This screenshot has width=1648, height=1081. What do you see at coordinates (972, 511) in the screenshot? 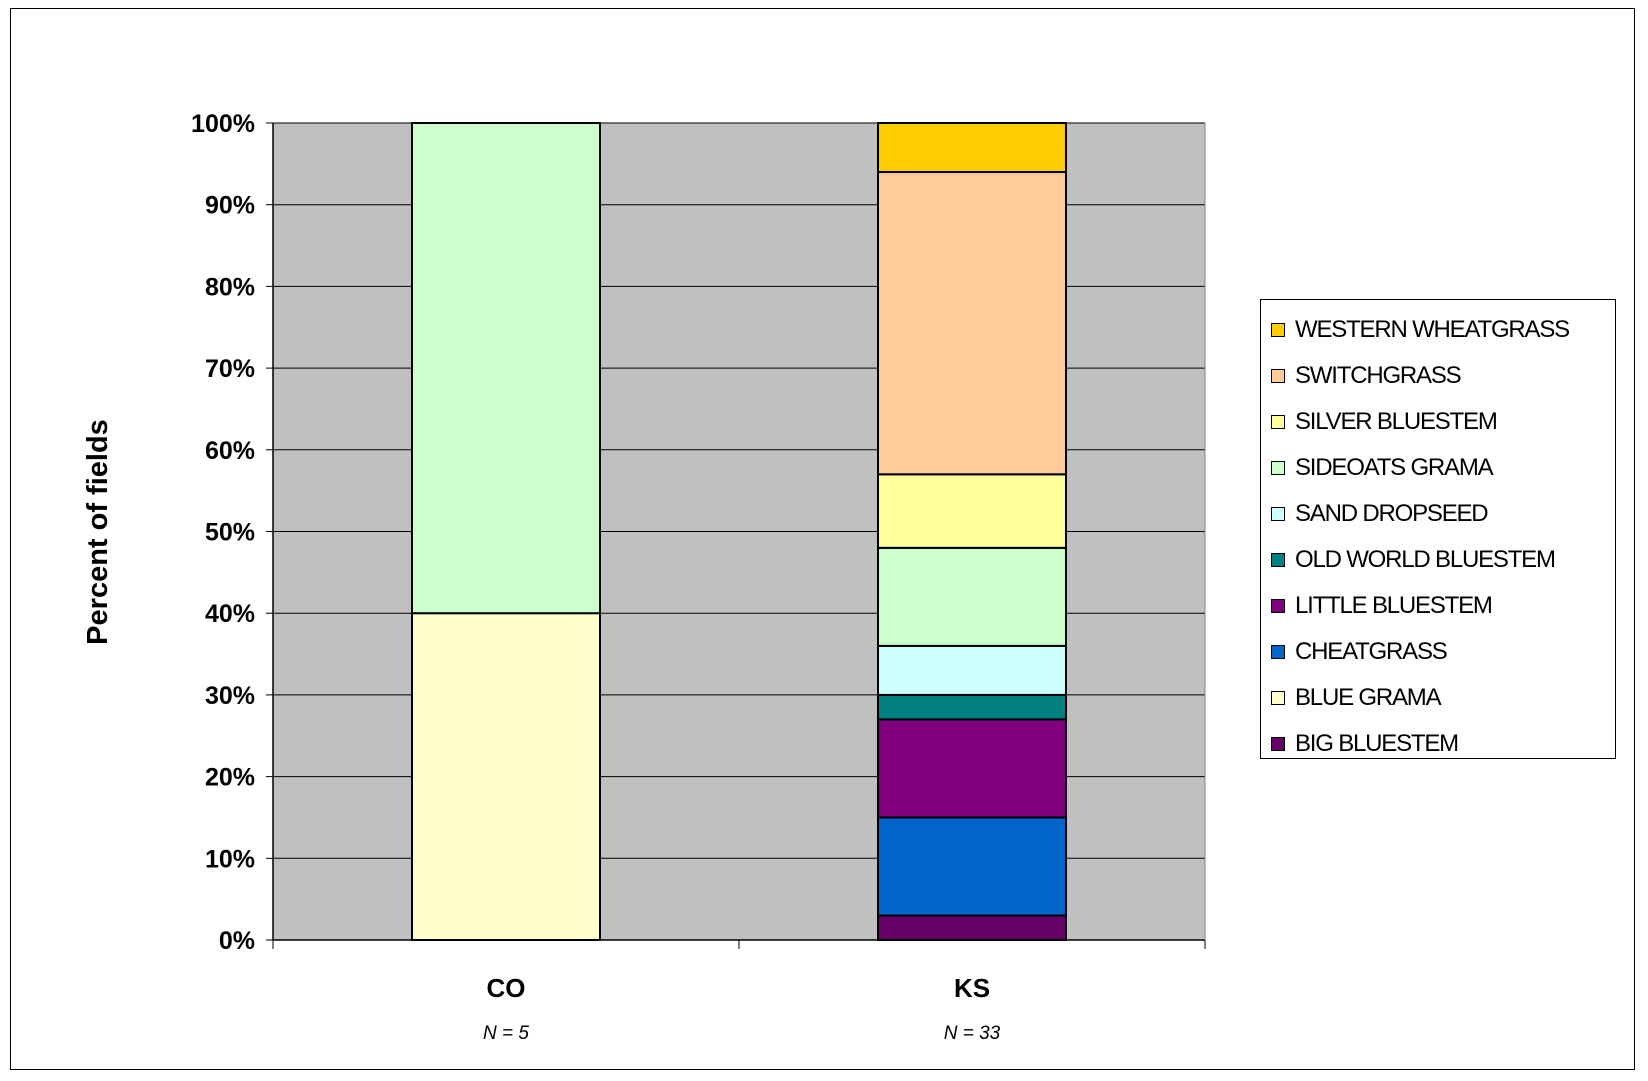
I see `bar-segment-ks-silver-bluestem` at bounding box center [972, 511].